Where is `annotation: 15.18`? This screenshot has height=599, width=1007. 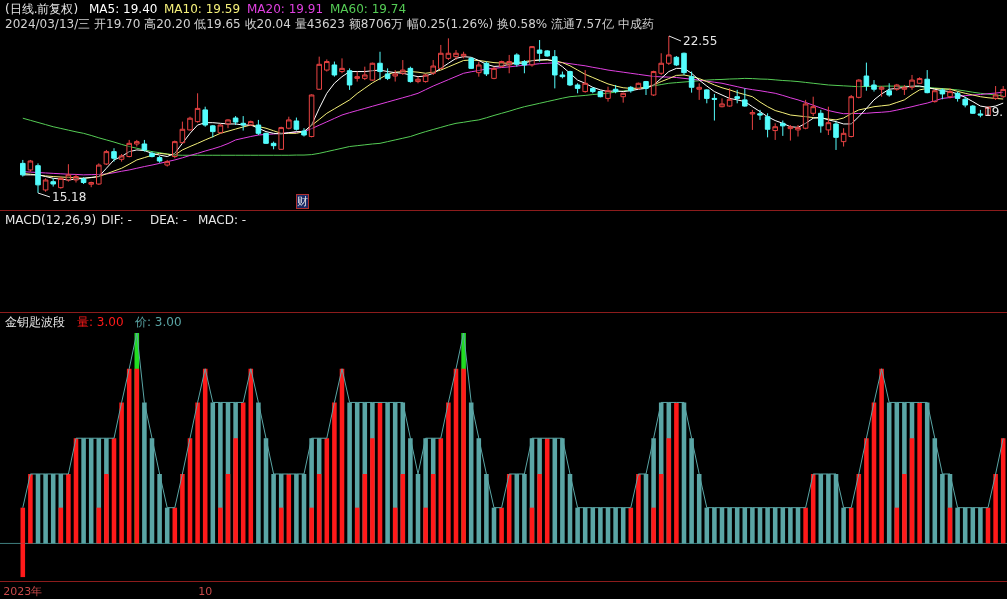
annotation: 15.18 is located at coordinates (69, 197).